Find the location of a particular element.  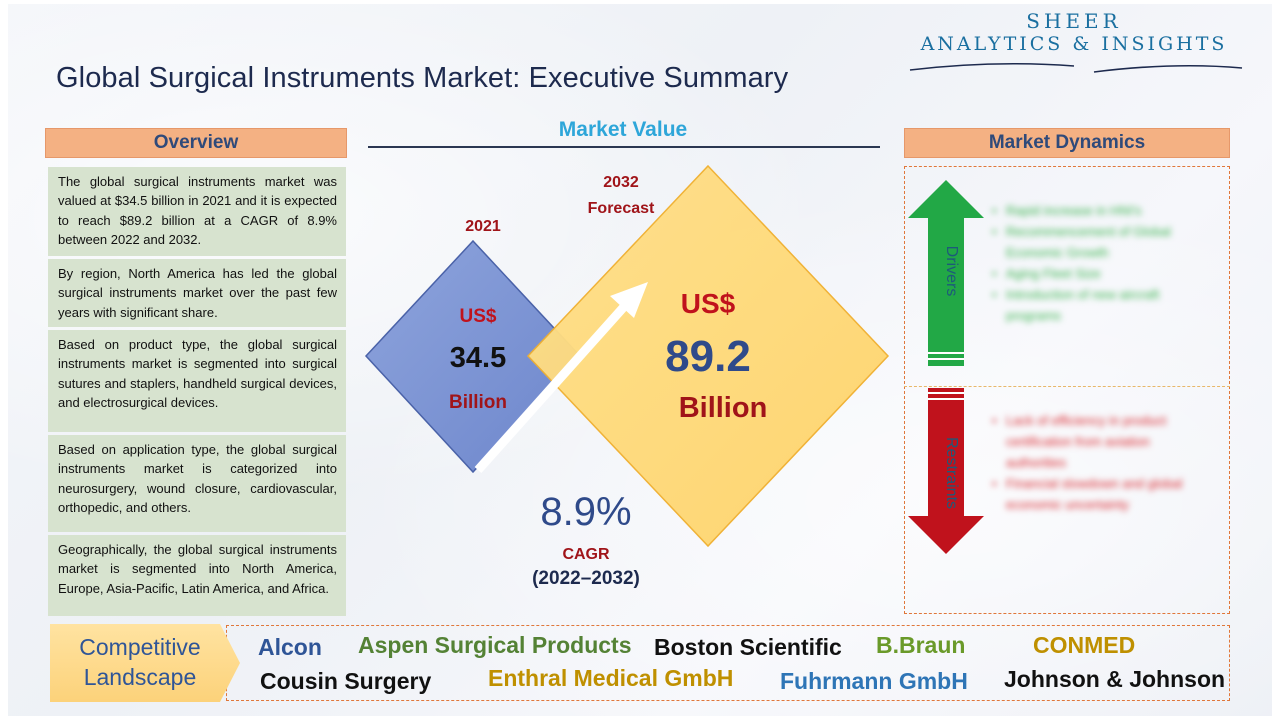

drivers-arrow-up-icon is located at coordinates (946, 273).